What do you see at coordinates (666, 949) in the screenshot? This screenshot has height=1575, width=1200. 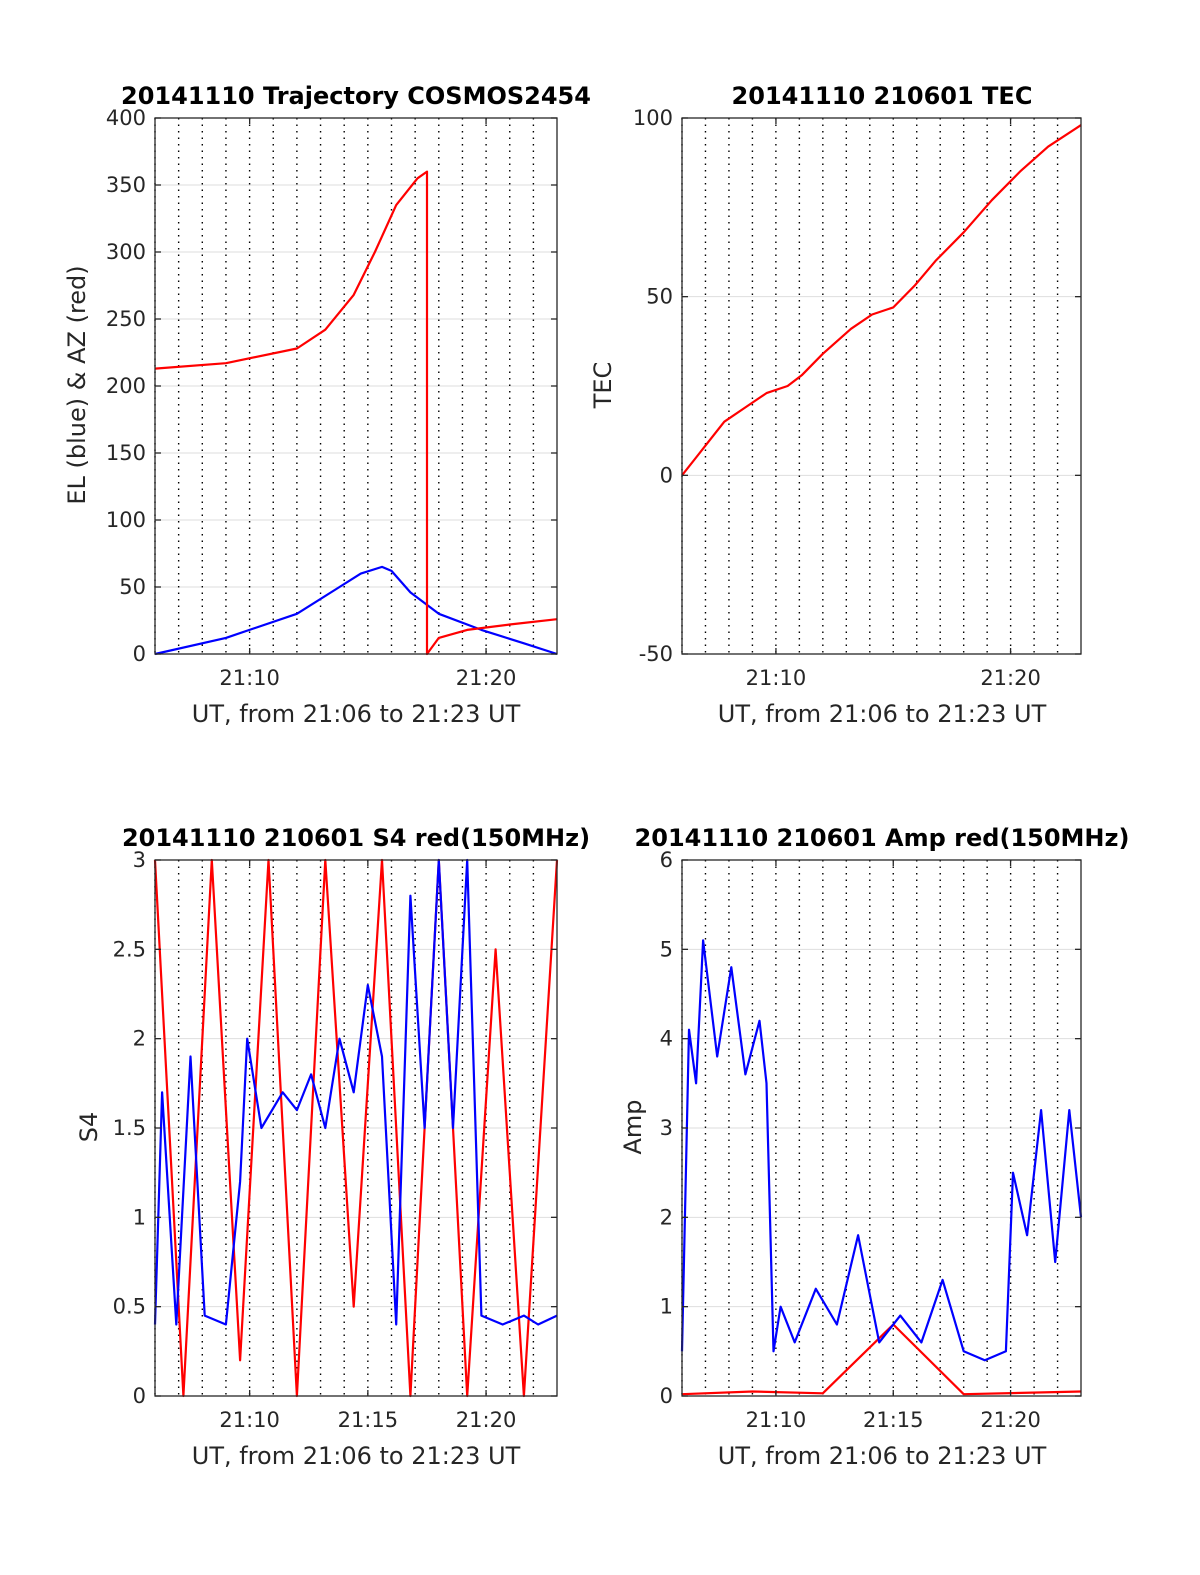 I see `y-tick-label: 5` at bounding box center [666, 949].